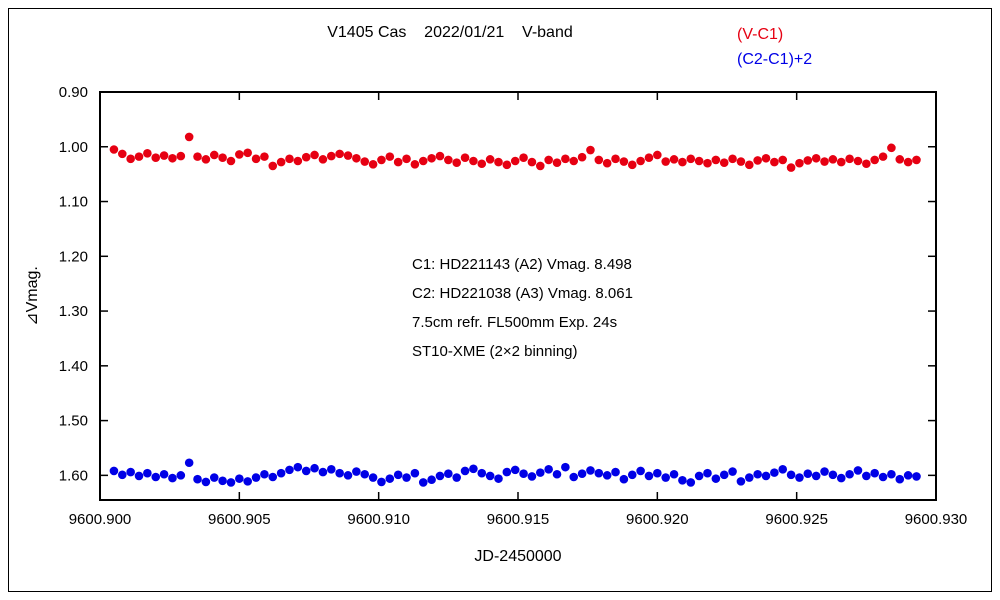 This screenshot has height=600, width=1000. Describe the element at coordinates (760, 34) in the screenshot. I see `legend-entry: (V-C1)` at that location.